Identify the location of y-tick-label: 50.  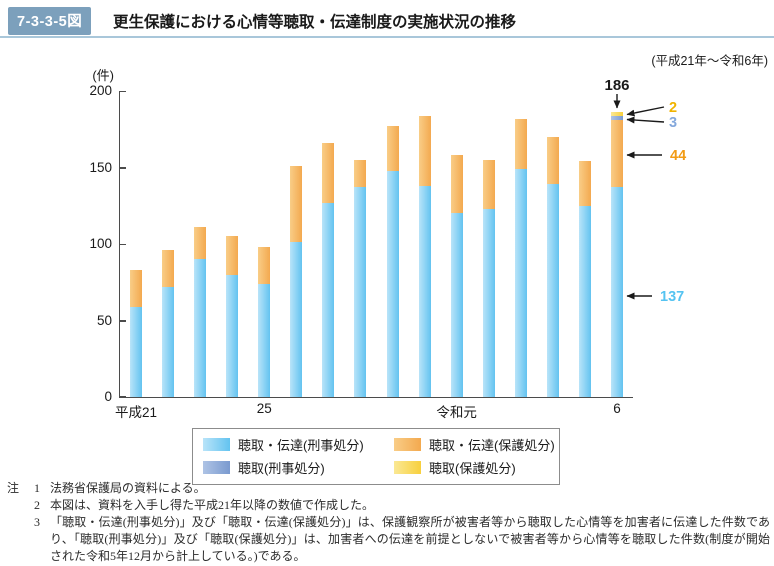
(104, 320).